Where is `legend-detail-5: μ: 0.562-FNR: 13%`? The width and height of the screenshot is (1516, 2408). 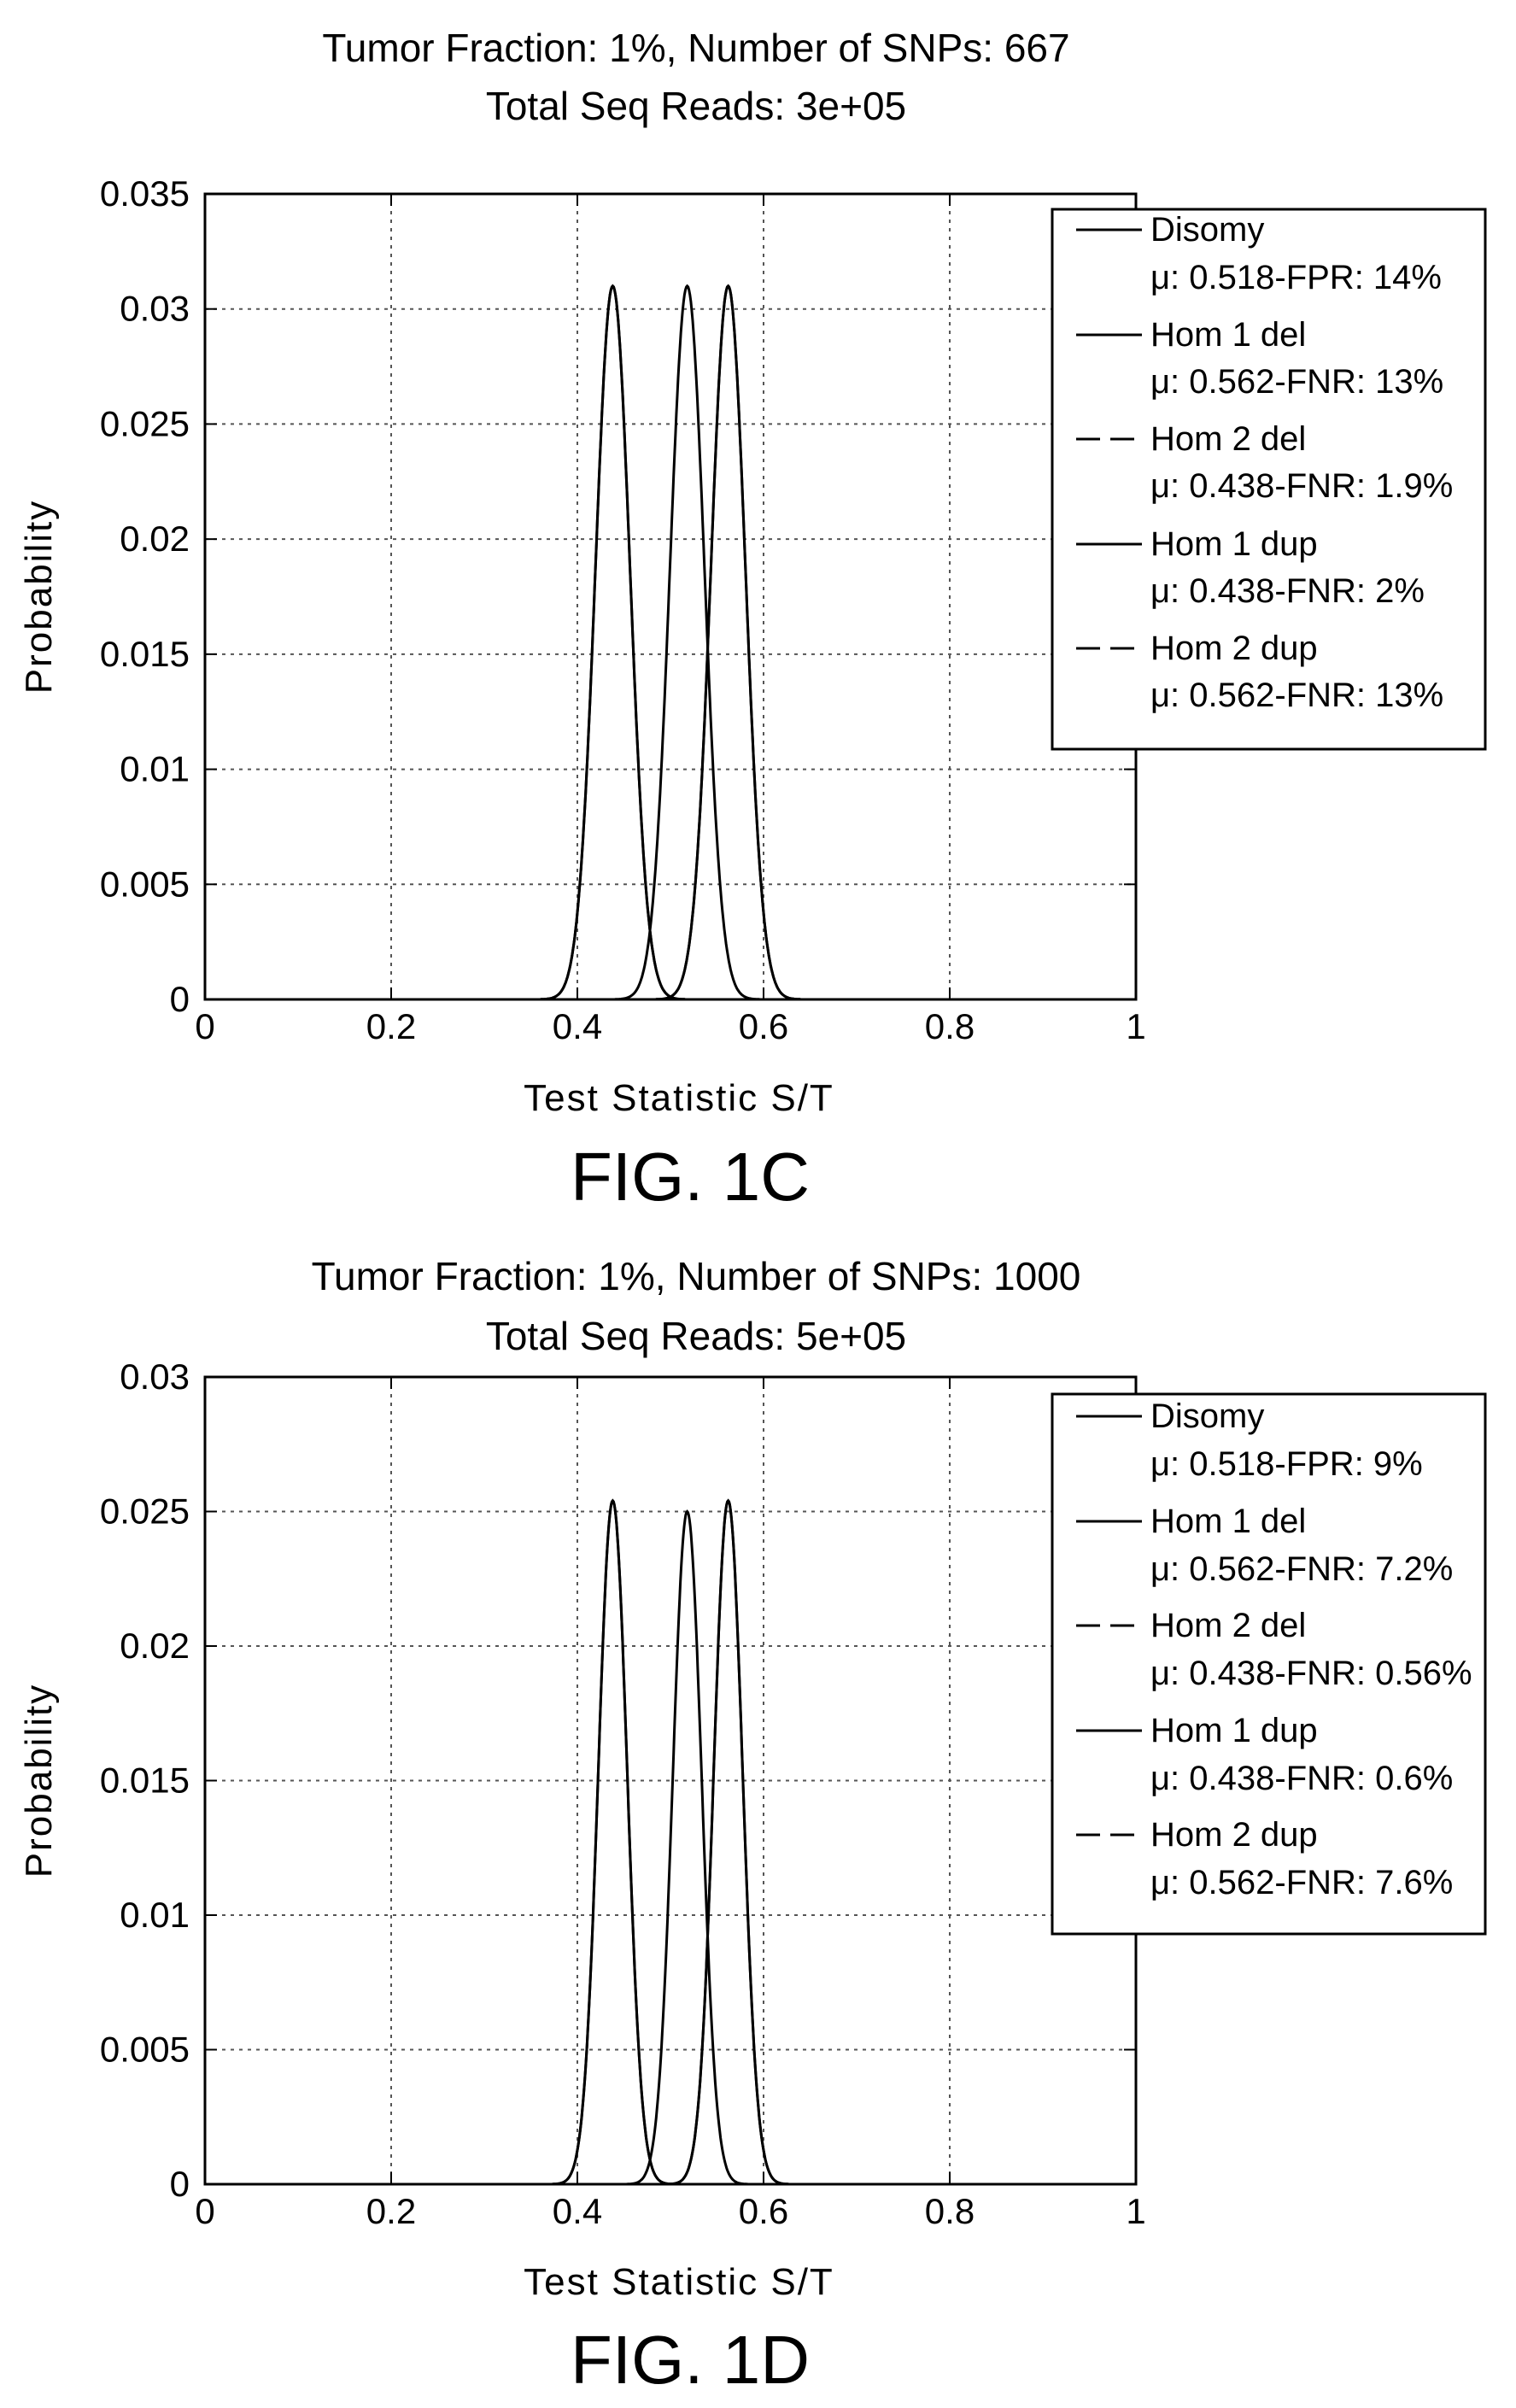
legend-detail-5: μ: 0.562-FNR: 13% is located at coordinates (1296, 695).